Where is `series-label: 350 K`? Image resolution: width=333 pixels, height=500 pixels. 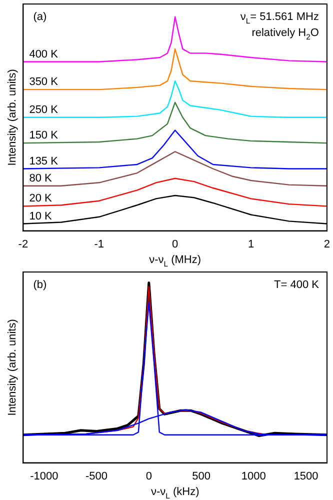
series-label: 350 K is located at coordinates (44, 82).